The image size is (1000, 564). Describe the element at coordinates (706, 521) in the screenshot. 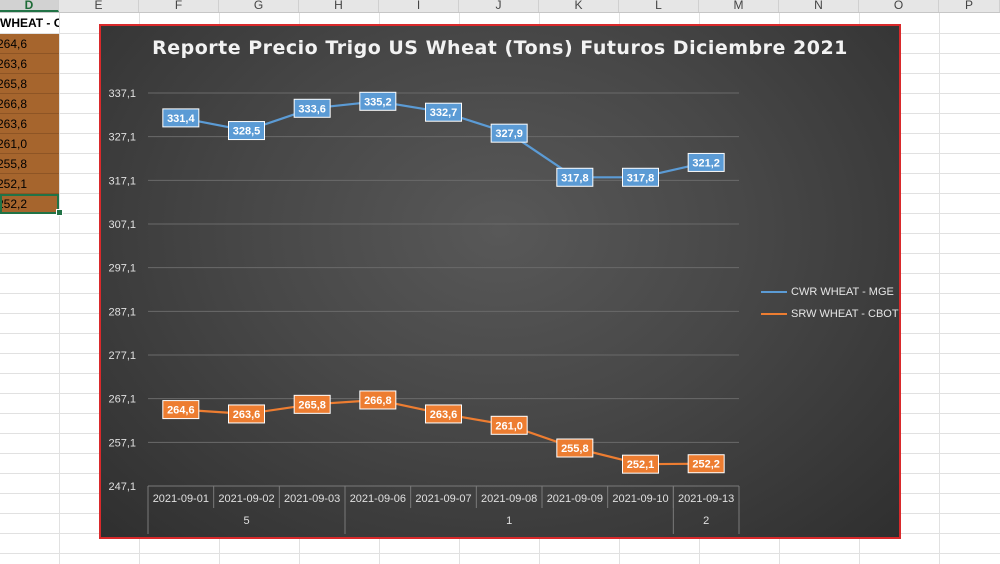

I see `x-group-label: 2` at that location.